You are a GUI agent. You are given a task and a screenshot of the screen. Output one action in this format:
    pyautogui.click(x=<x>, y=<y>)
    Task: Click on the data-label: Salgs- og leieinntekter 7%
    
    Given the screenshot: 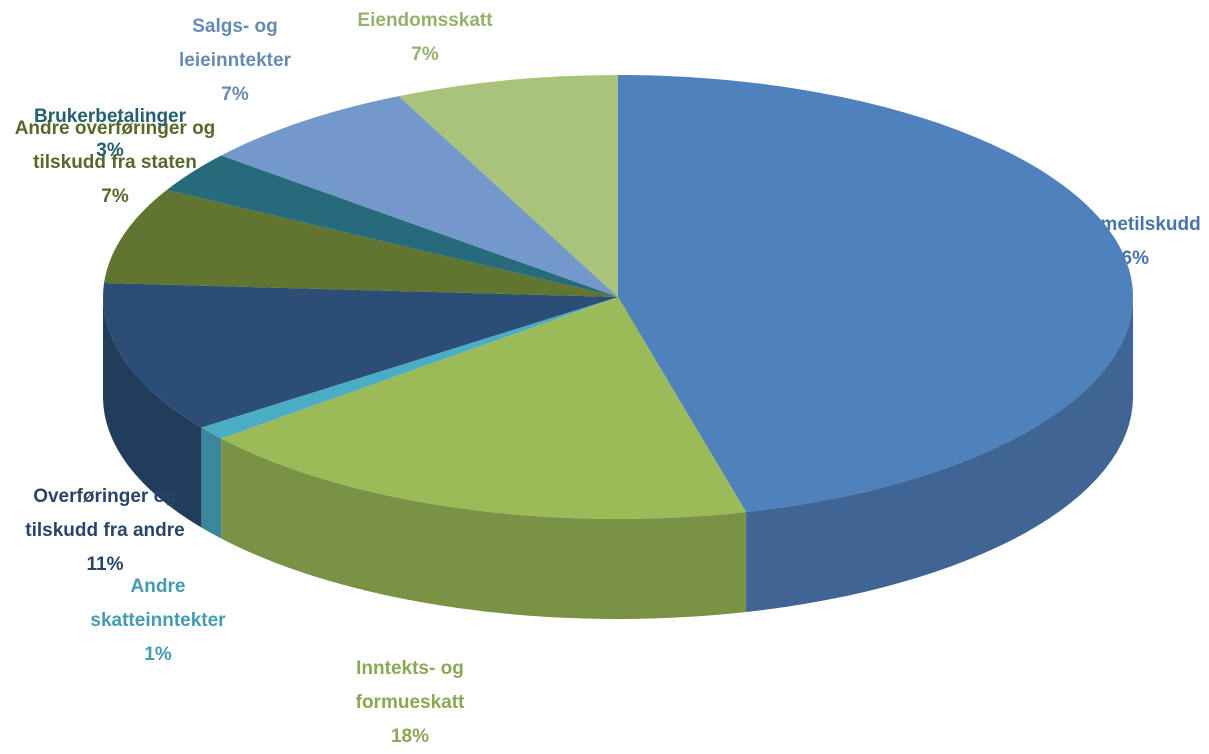 What is the action you would take?
    pyautogui.click(x=235, y=61)
    